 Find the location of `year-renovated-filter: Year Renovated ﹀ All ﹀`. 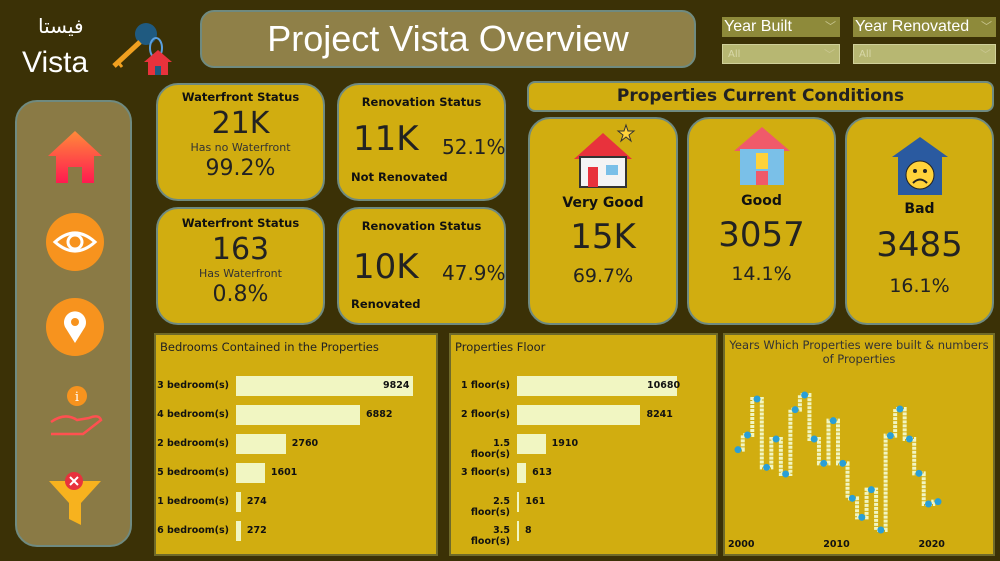

year-renovated-filter: Year Renovated ﹀ All ﹀ is located at coordinates (924, 40).